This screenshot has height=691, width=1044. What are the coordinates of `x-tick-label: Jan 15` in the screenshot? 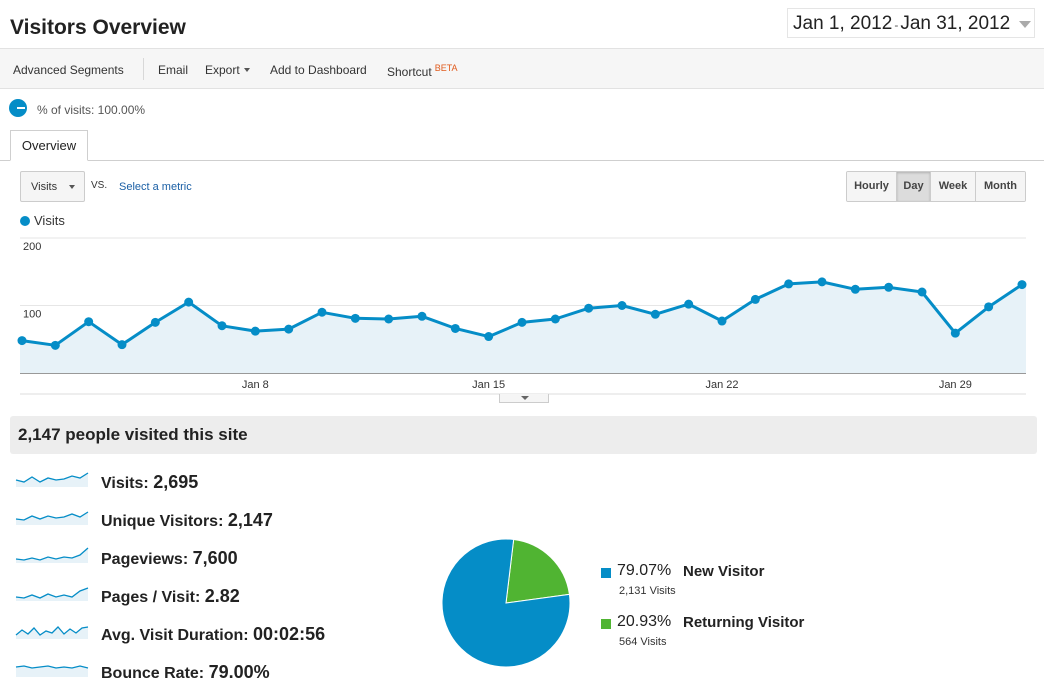 It's located at (488, 385).